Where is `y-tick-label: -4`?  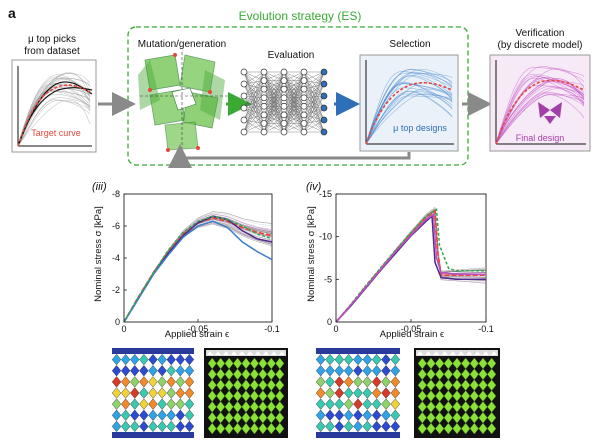 y-tick-label: -4 is located at coordinates (116, 258).